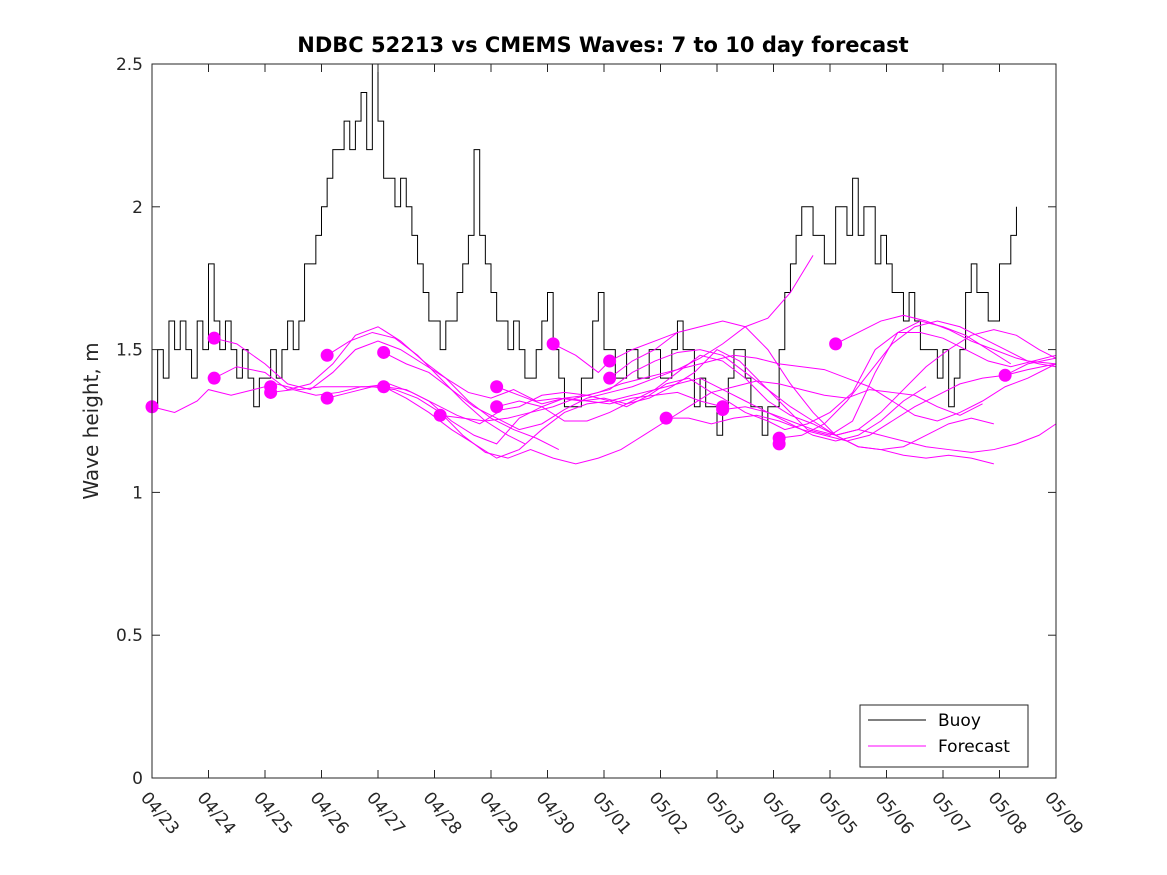 The image size is (1167, 875). I want to click on x-tick-label: 05/01, so click(611, 813).